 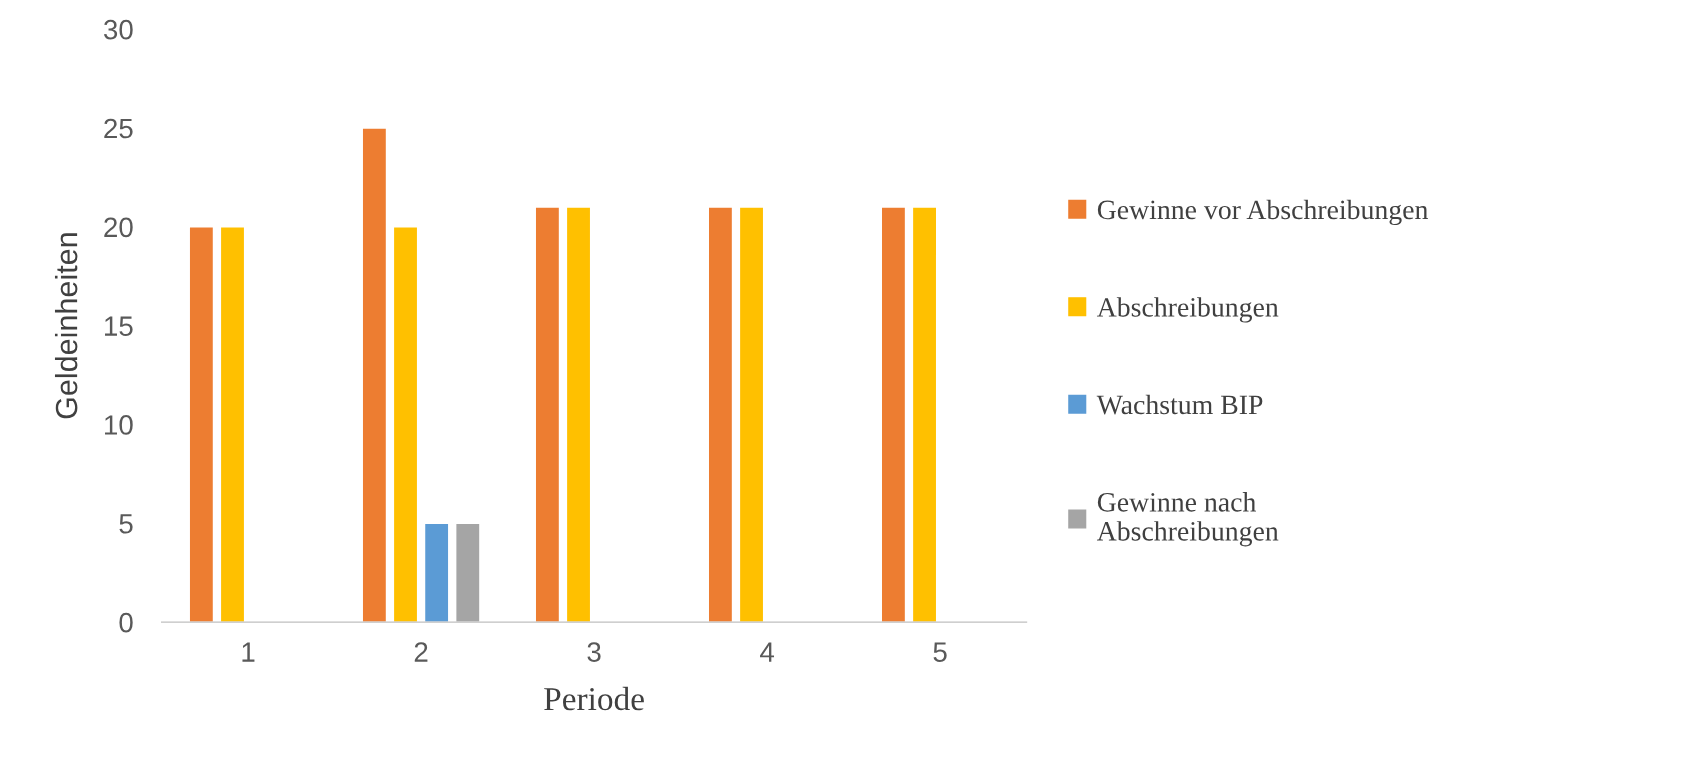 What do you see at coordinates (767, 652) in the screenshot?
I see `x-tick-label: 4` at bounding box center [767, 652].